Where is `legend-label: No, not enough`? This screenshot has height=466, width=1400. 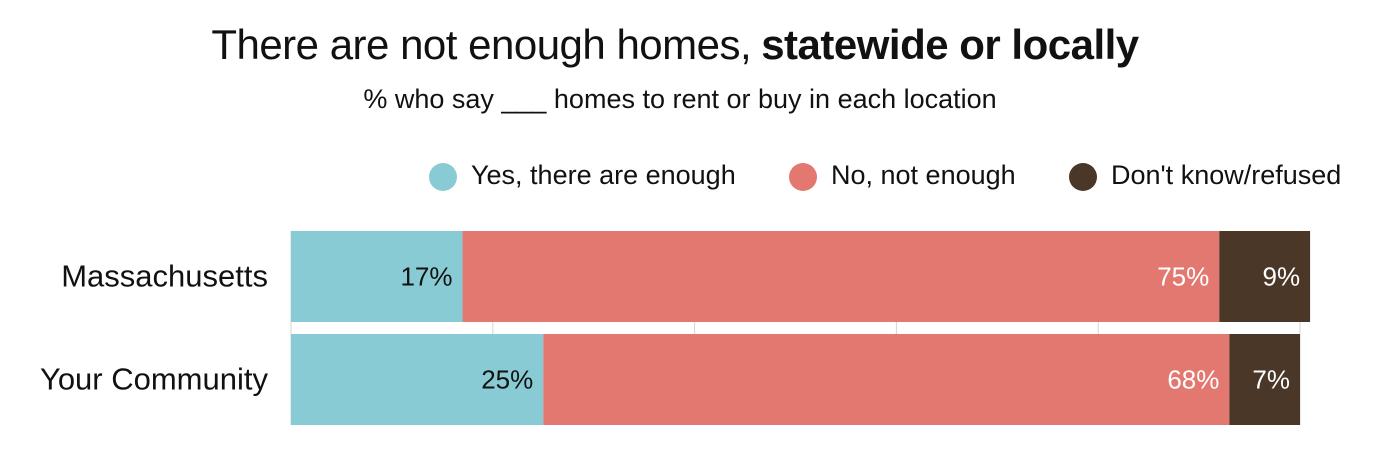 legend-label: No, not enough is located at coordinates (923, 175).